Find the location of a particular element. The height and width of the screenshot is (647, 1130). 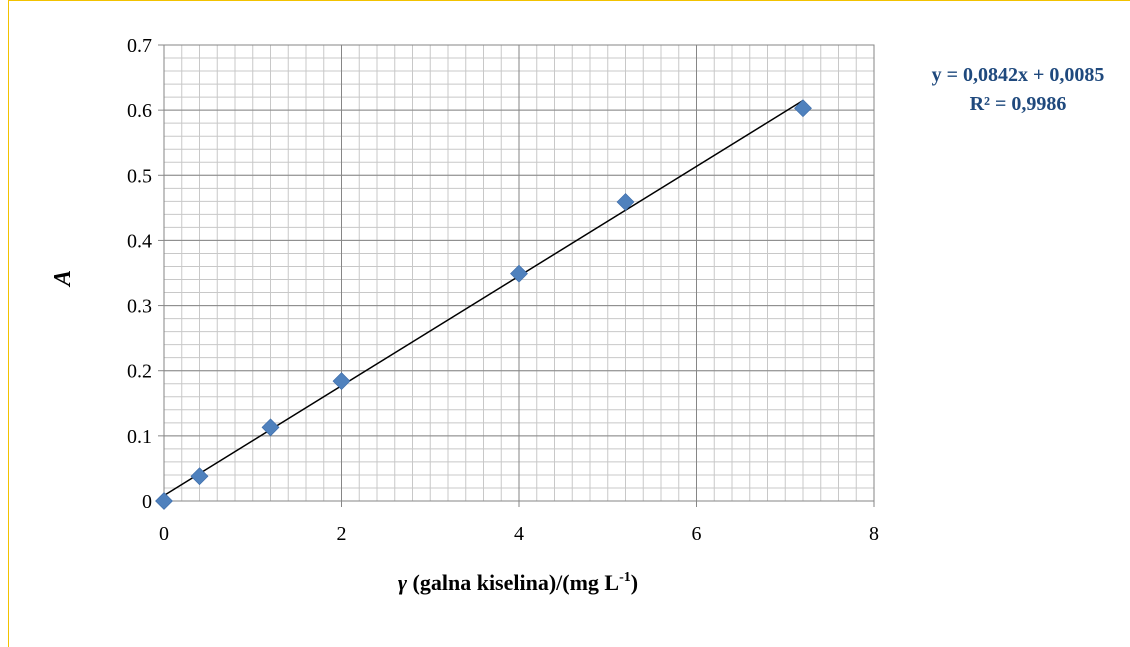

y-tick-label: 0.1 is located at coordinates (139, 437).